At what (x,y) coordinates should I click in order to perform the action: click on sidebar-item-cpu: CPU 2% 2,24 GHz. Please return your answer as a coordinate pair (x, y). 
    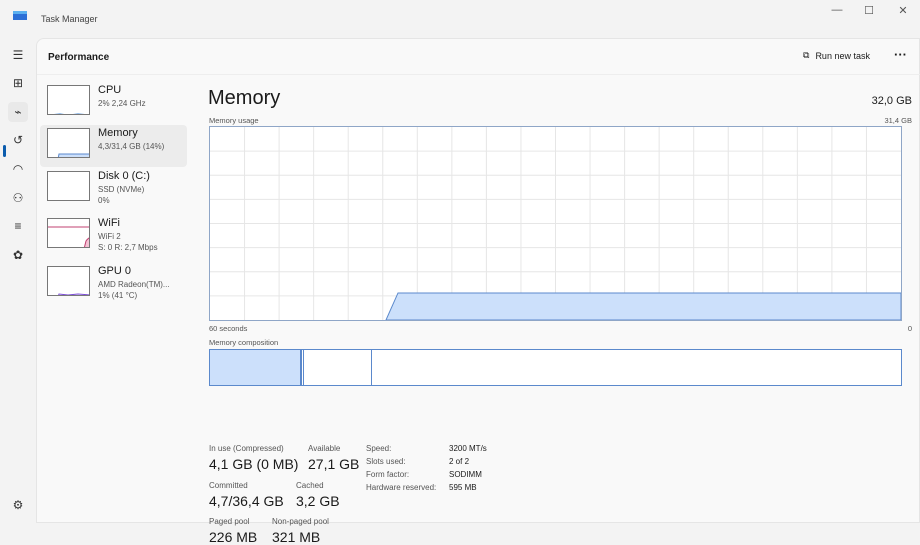
    Looking at the image, I should click on (113, 103).